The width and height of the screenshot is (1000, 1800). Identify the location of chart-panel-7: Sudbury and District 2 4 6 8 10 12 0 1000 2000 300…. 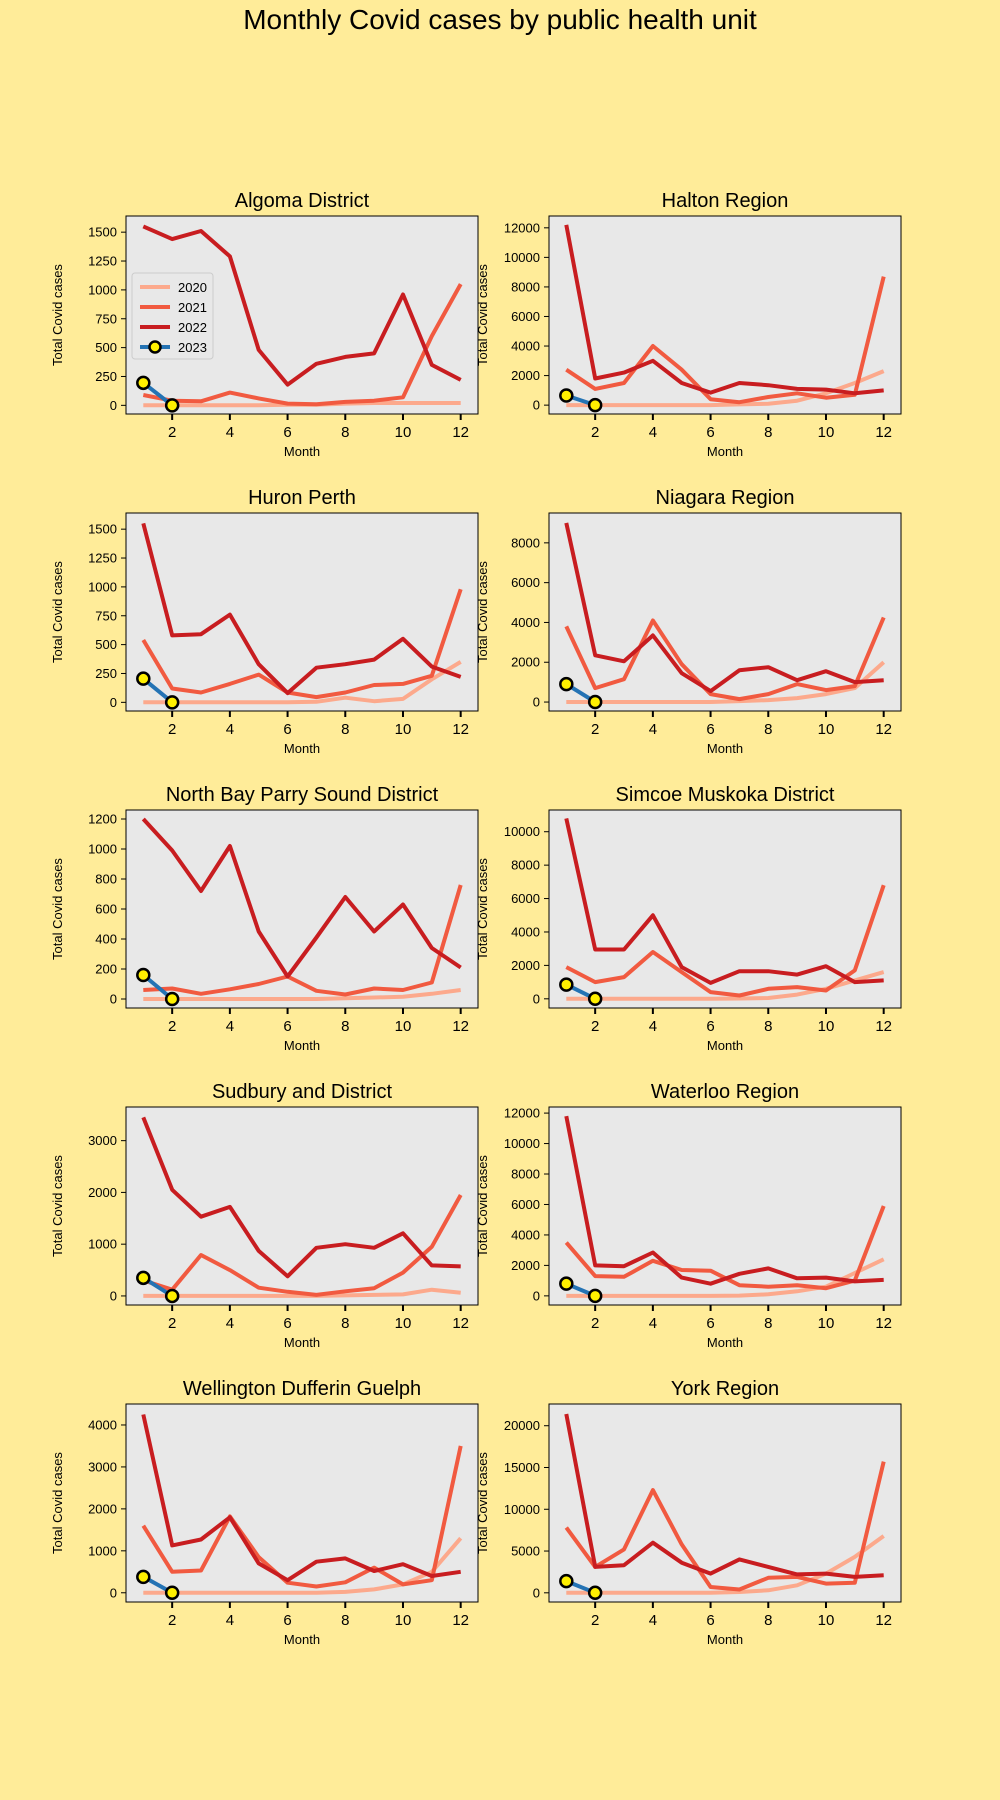
(264, 1215).